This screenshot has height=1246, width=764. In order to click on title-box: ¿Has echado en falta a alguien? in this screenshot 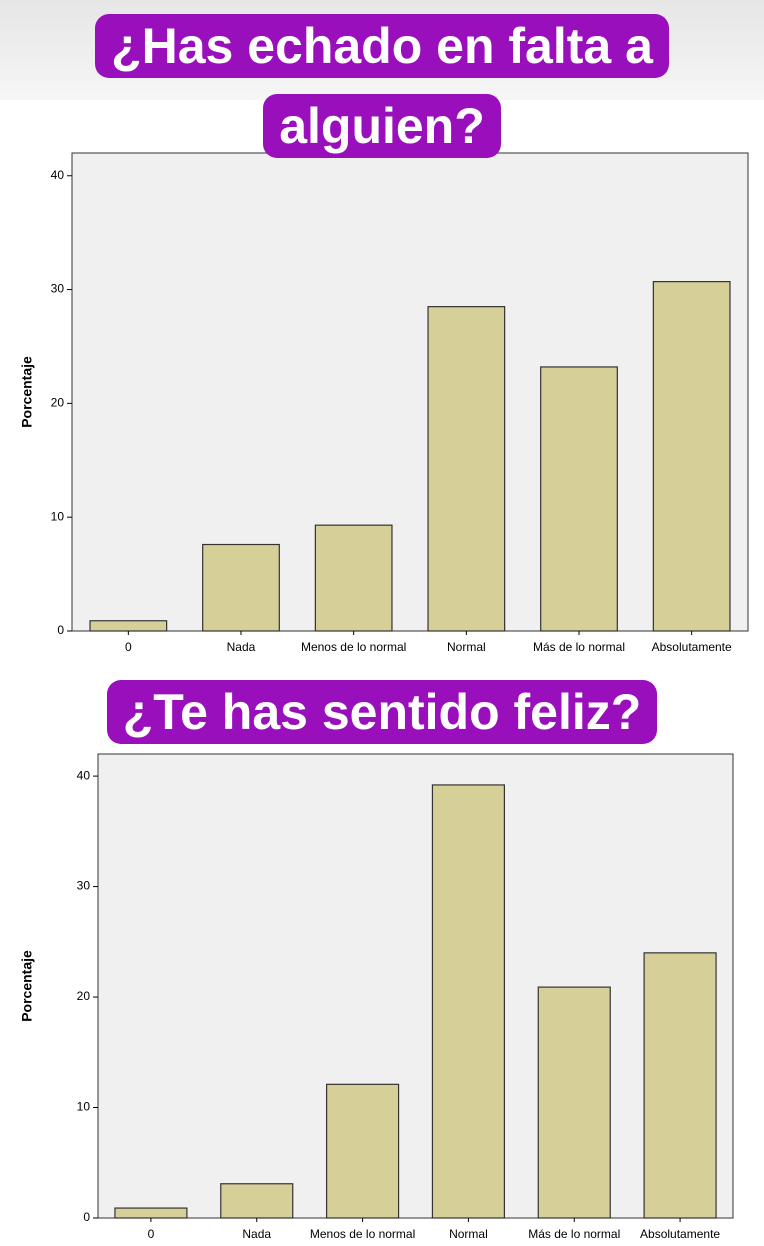, I will do `click(382, 86)`.